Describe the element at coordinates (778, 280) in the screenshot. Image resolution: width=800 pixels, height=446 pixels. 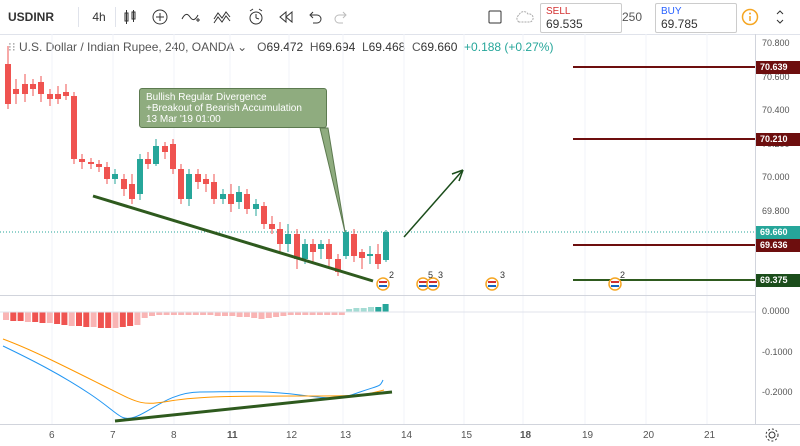
I see `price-label-support: 69.375` at that location.